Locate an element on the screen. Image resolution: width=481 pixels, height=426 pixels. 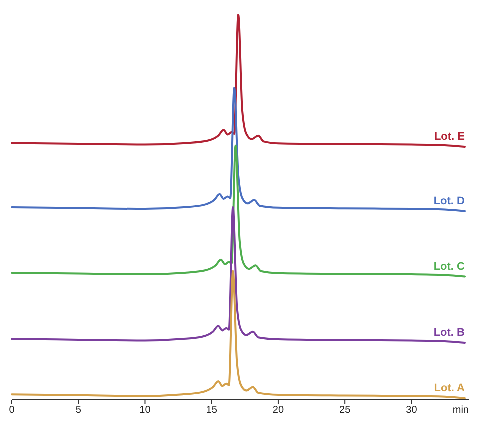
series-label: Lot. A is located at coordinates (450, 388).